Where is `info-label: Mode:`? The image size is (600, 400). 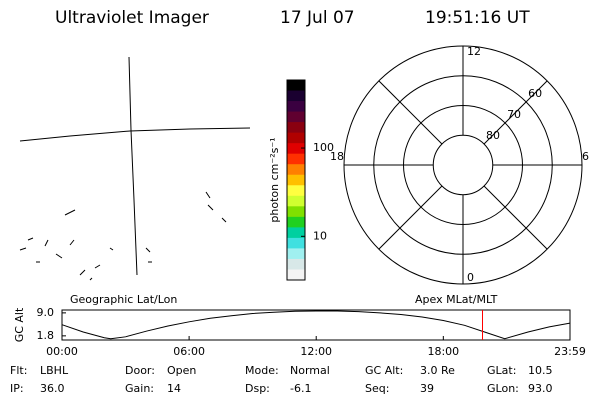
info-label: Mode: is located at coordinates (262, 370).